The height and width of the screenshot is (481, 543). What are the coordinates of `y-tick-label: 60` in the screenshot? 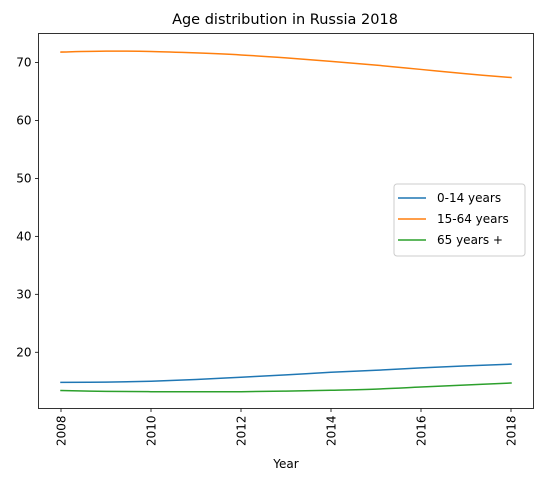 It's located at (23, 121).